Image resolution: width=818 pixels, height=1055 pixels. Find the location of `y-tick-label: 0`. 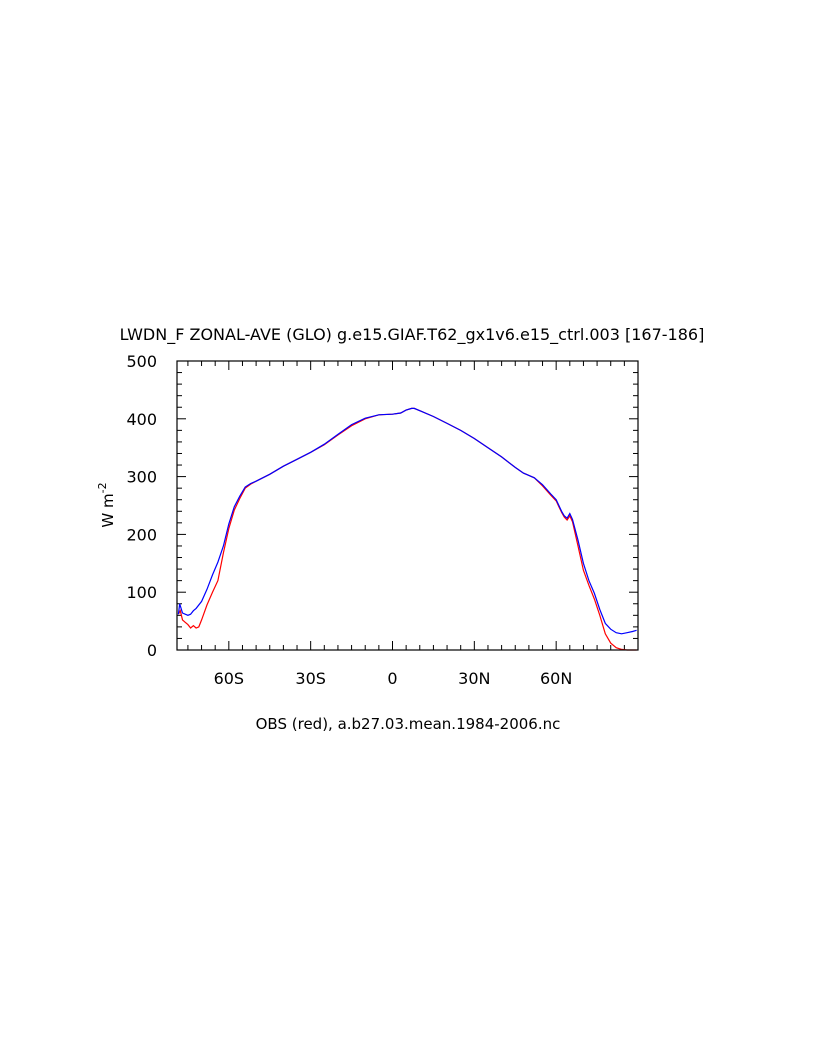

y-tick-label: 0 is located at coordinates (152, 650).